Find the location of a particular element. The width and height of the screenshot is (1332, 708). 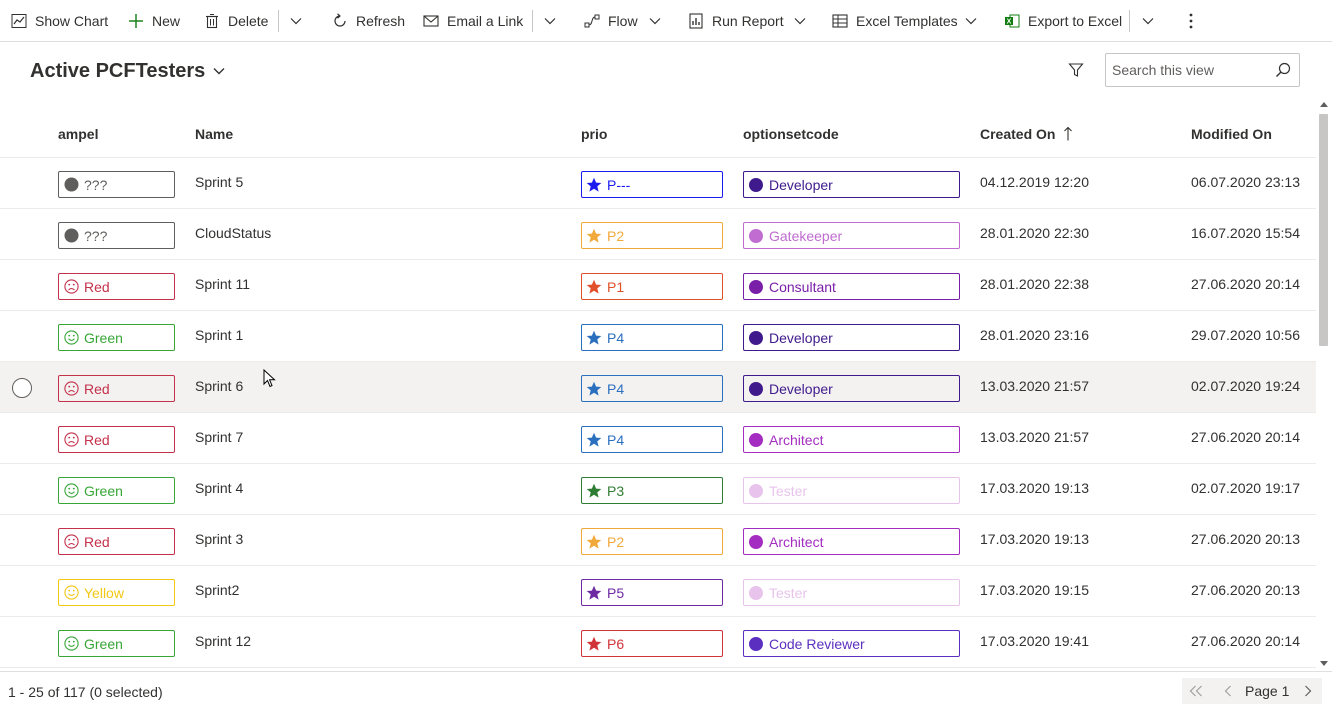

flow-button: Flow is located at coordinates (610, 20).